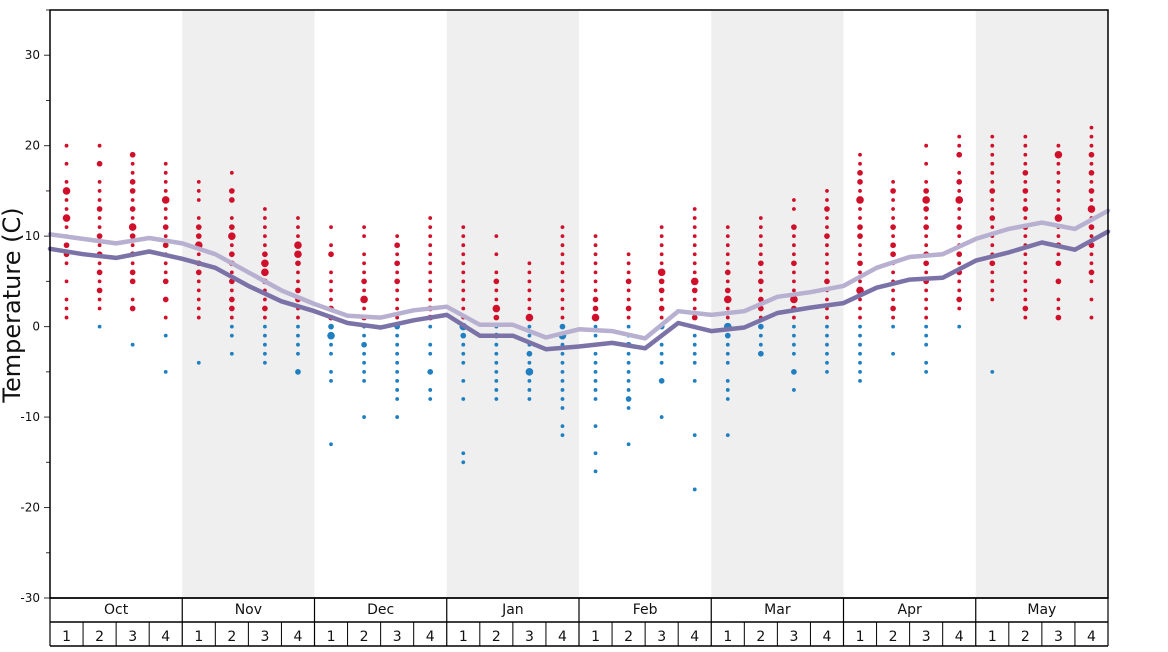  I want to click on week-label: 4, so click(959, 637).